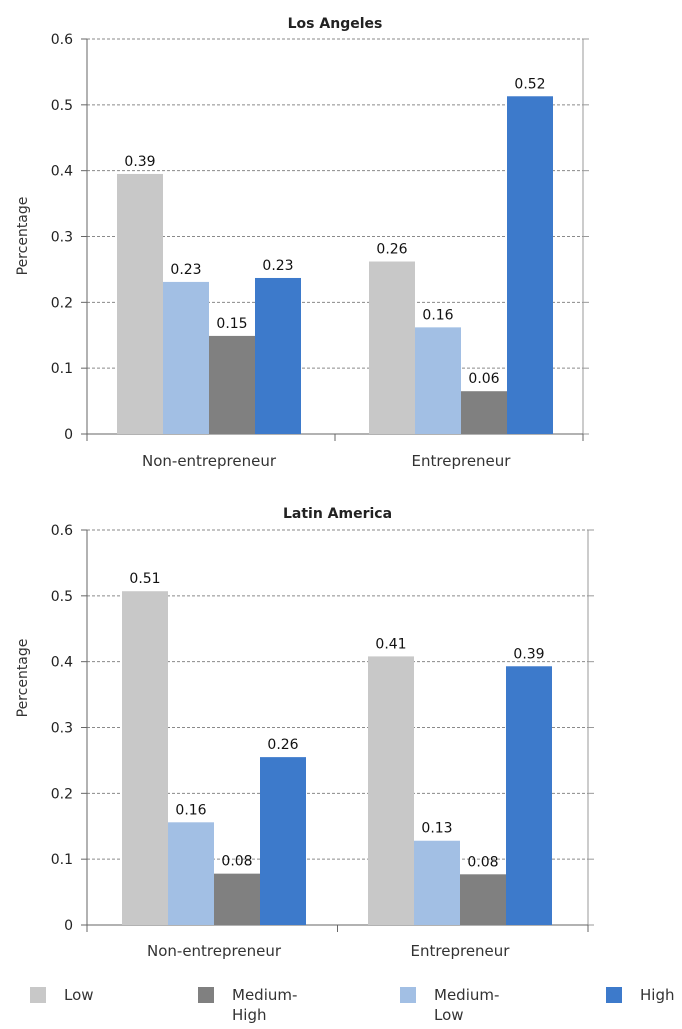 This screenshot has width=682, height=1029. Describe the element at coordinates (62, 40) in the screenshot. I see `chart1-y-tick-label: 0.6` at that location.